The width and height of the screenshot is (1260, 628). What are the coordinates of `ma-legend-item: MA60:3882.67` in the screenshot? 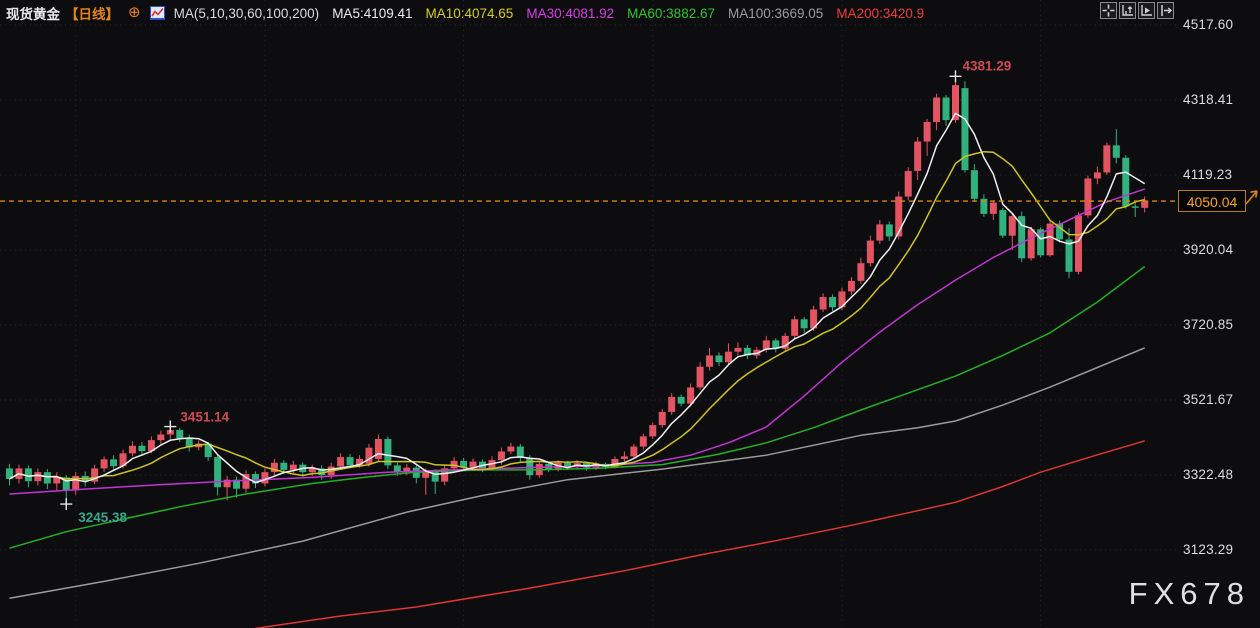 It's located at (671, 13).